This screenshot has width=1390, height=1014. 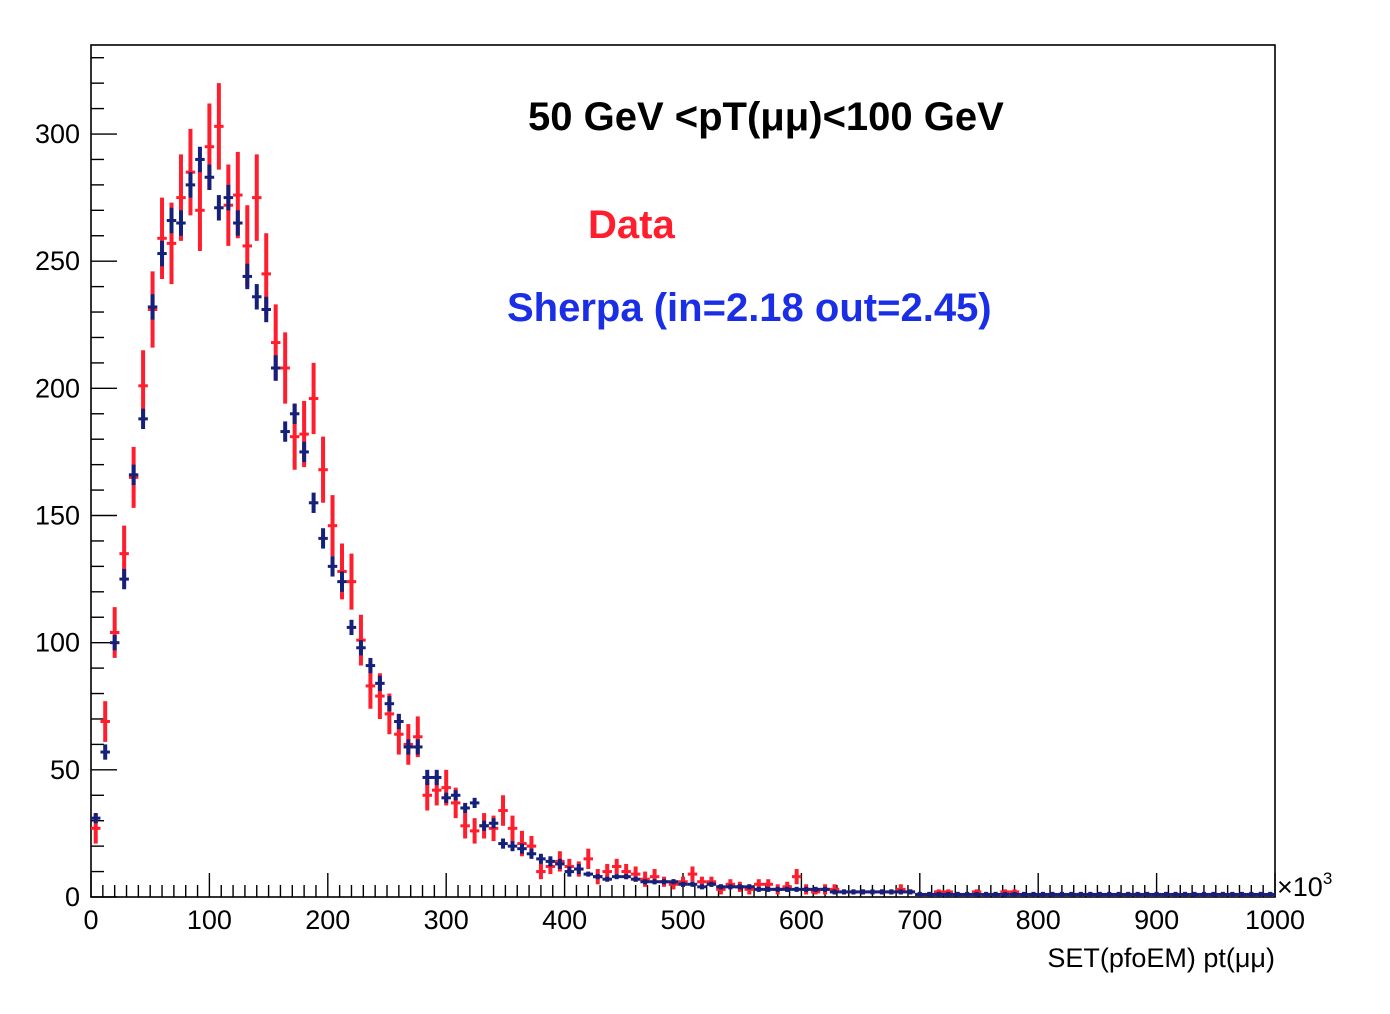 I want to click on y-tick-label: 50, so click(x=65, y=770).